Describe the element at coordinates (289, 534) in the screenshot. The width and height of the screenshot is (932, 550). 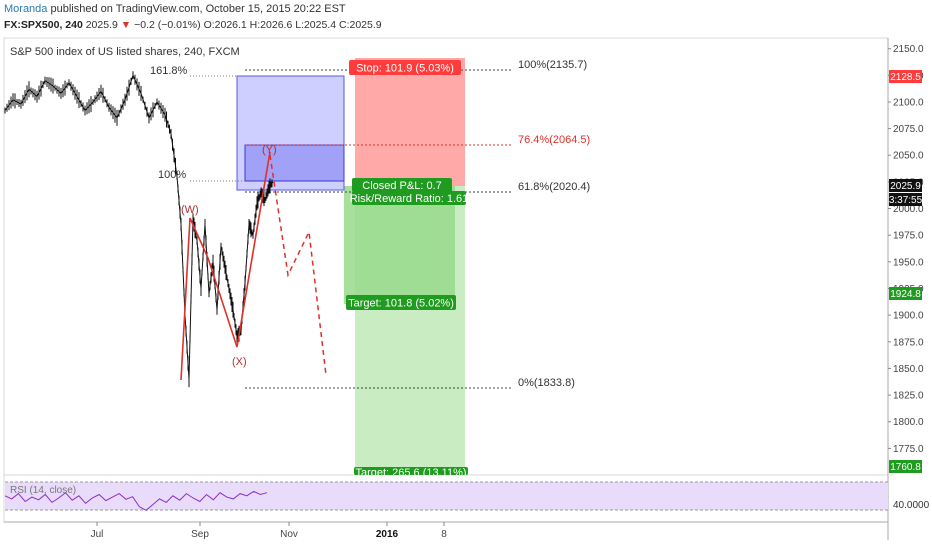
I see `time-tick-label: Nov` at that location.